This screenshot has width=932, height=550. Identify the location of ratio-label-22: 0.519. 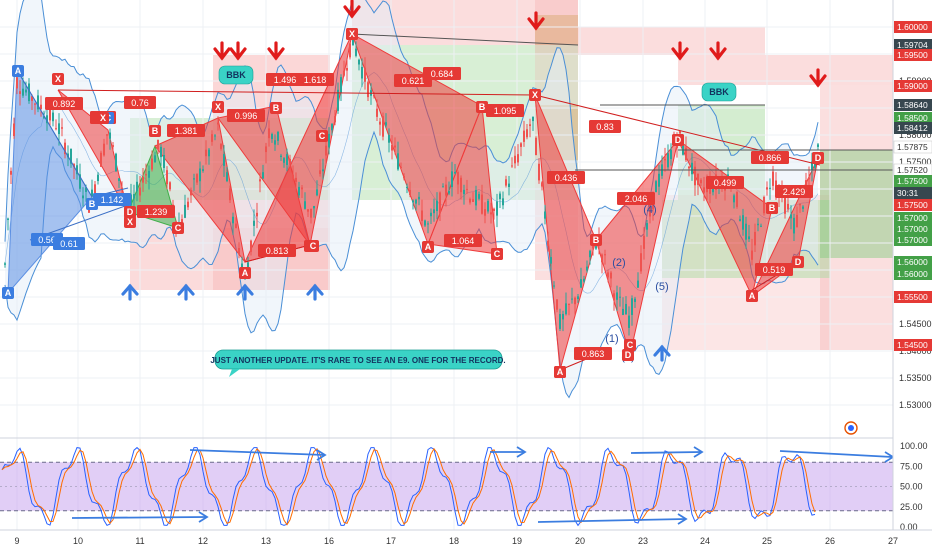
(774, 270).